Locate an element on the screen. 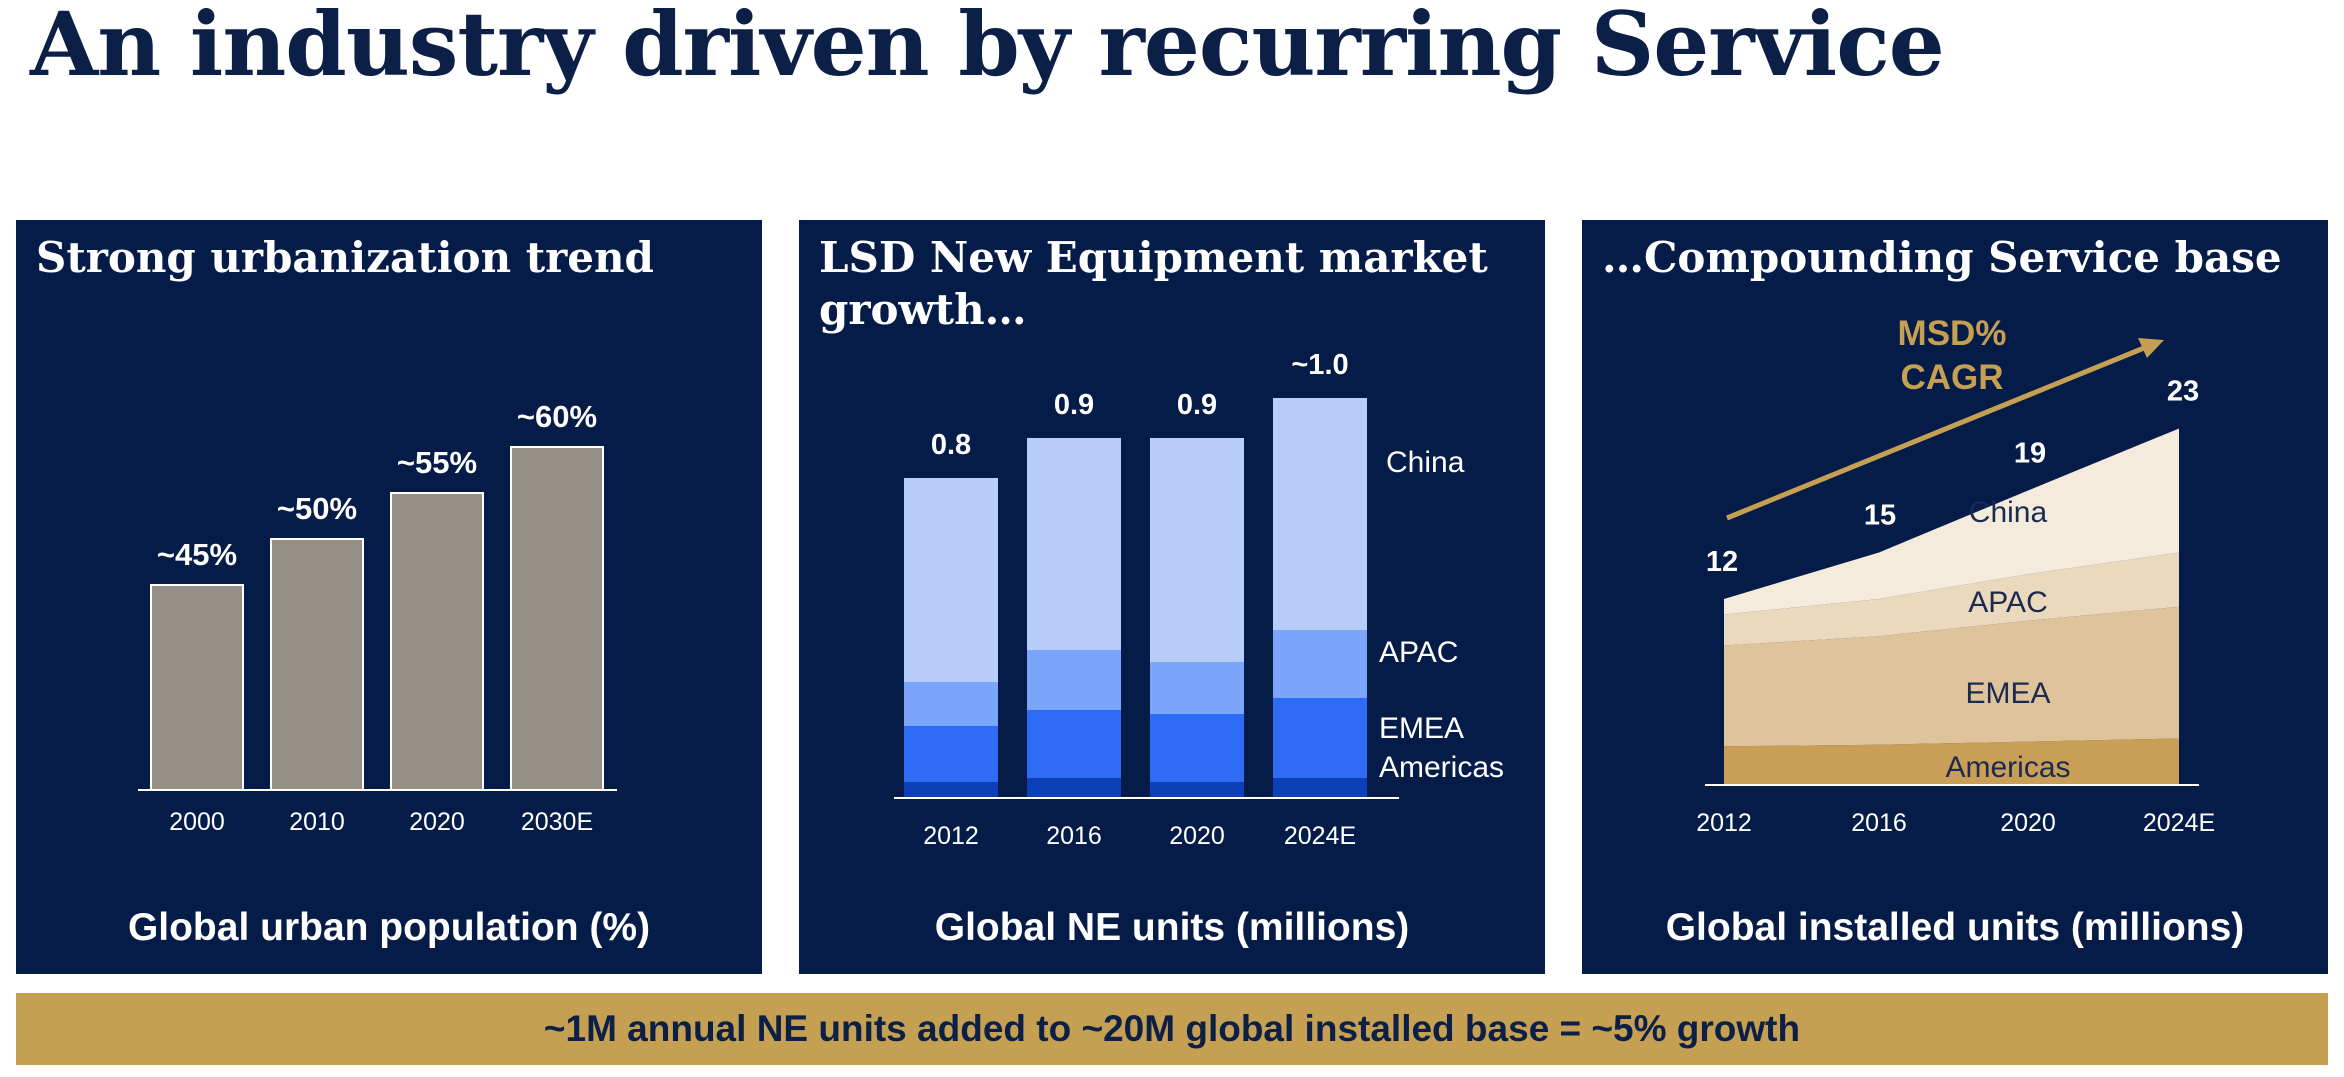  data-label: ~45% is located at coordinates (197, 554).